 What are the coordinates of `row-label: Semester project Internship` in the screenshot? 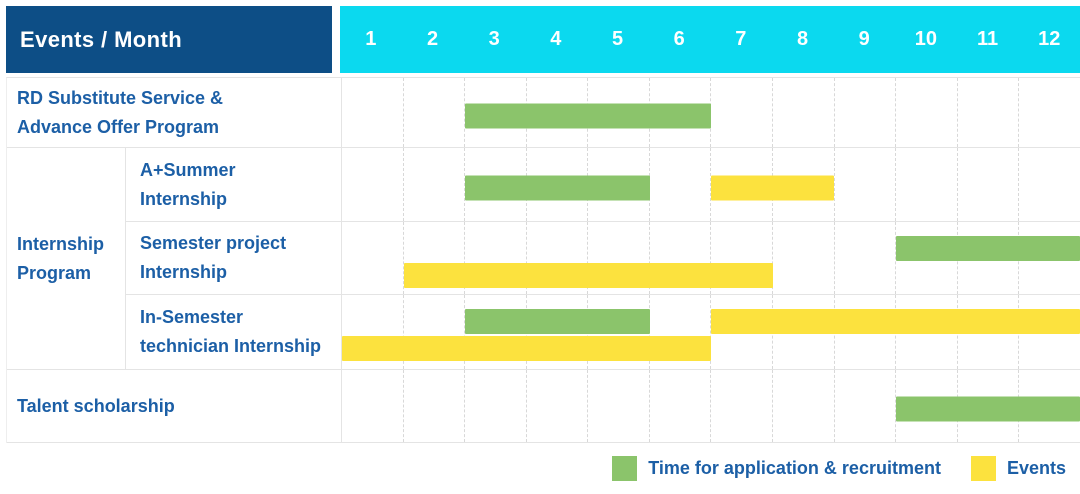 It's located at (233, 258).